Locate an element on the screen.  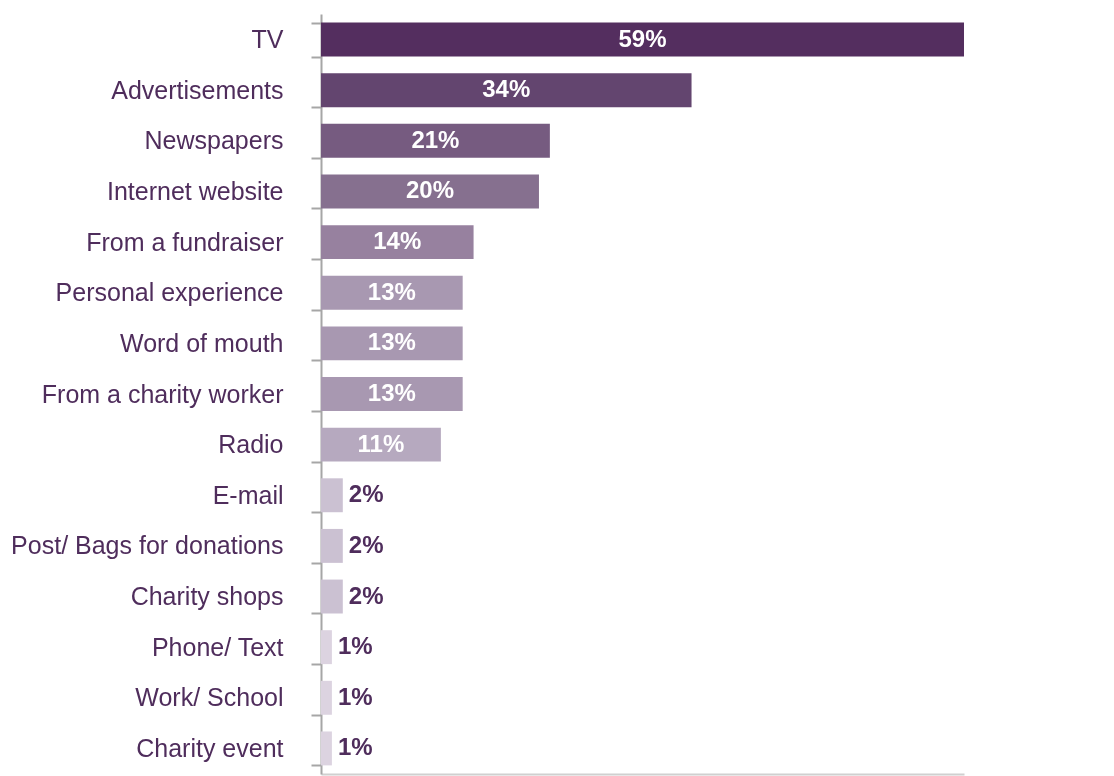
y-tick-label: From a charity worker is located at coordinates (162, 393).